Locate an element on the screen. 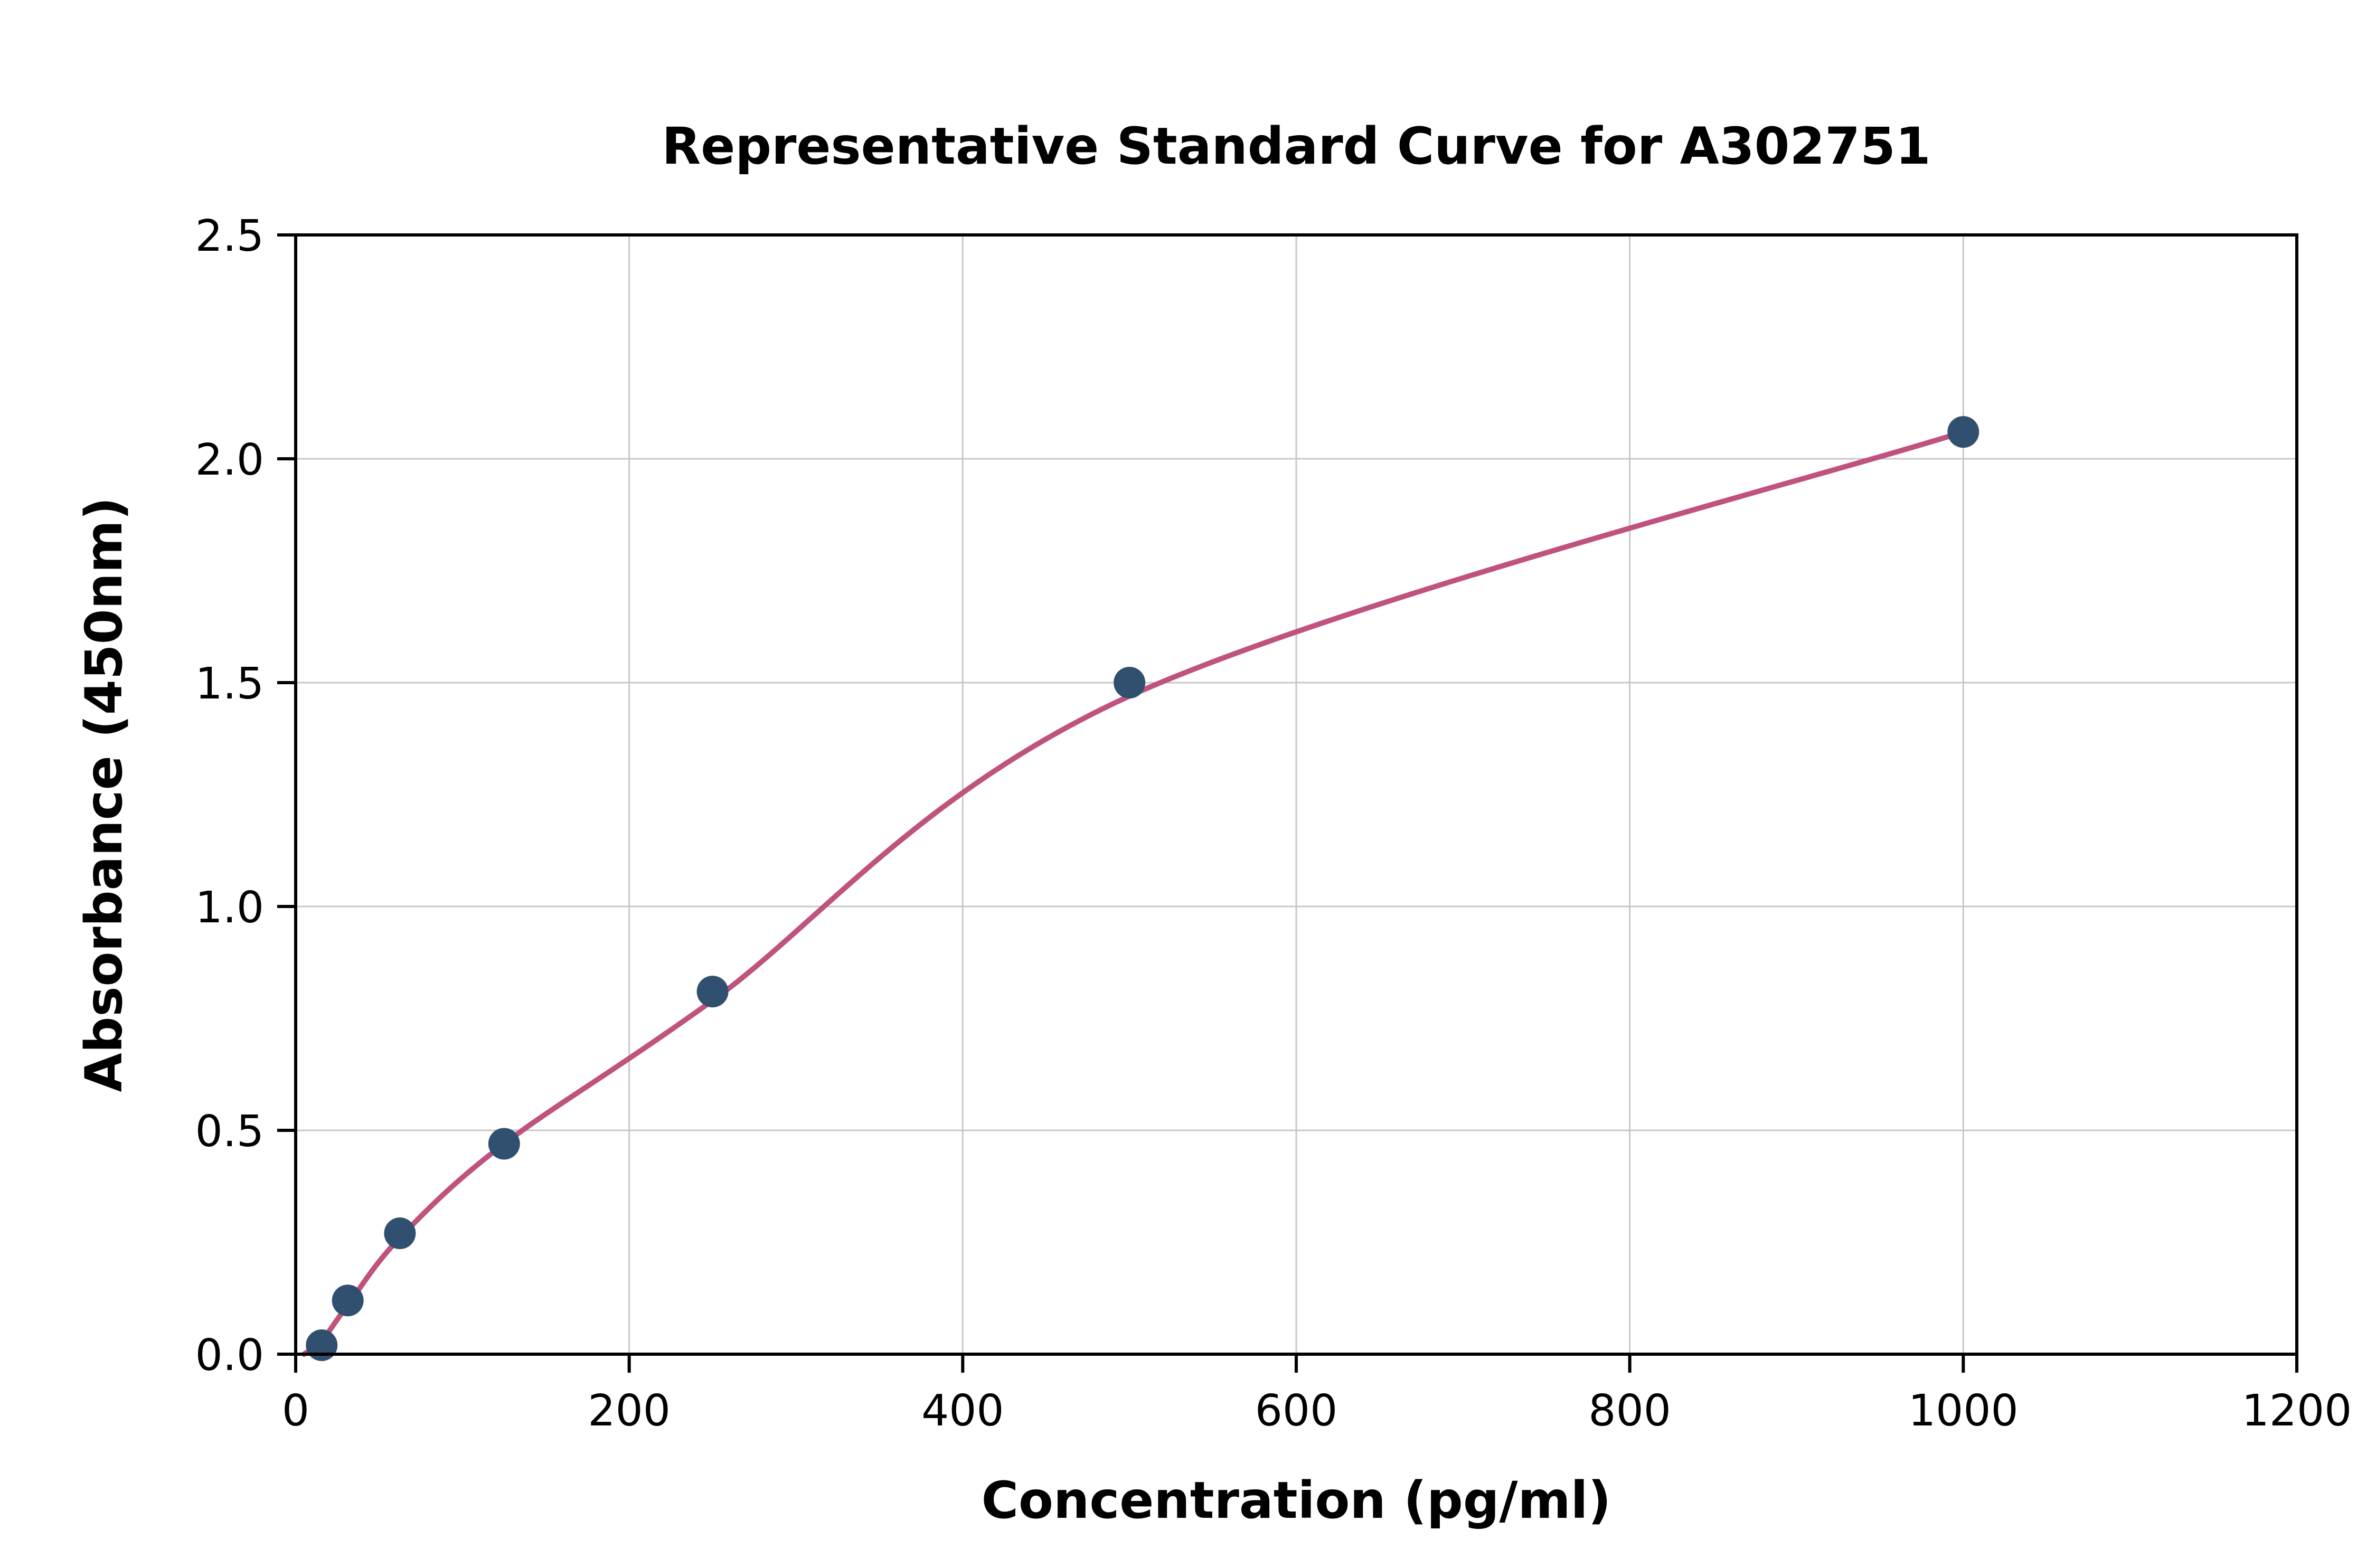 Image resolution: width=2376 pixels, height=1568 pixels. y-tick-label: 0.5 is located at coordinates (230, 1132).